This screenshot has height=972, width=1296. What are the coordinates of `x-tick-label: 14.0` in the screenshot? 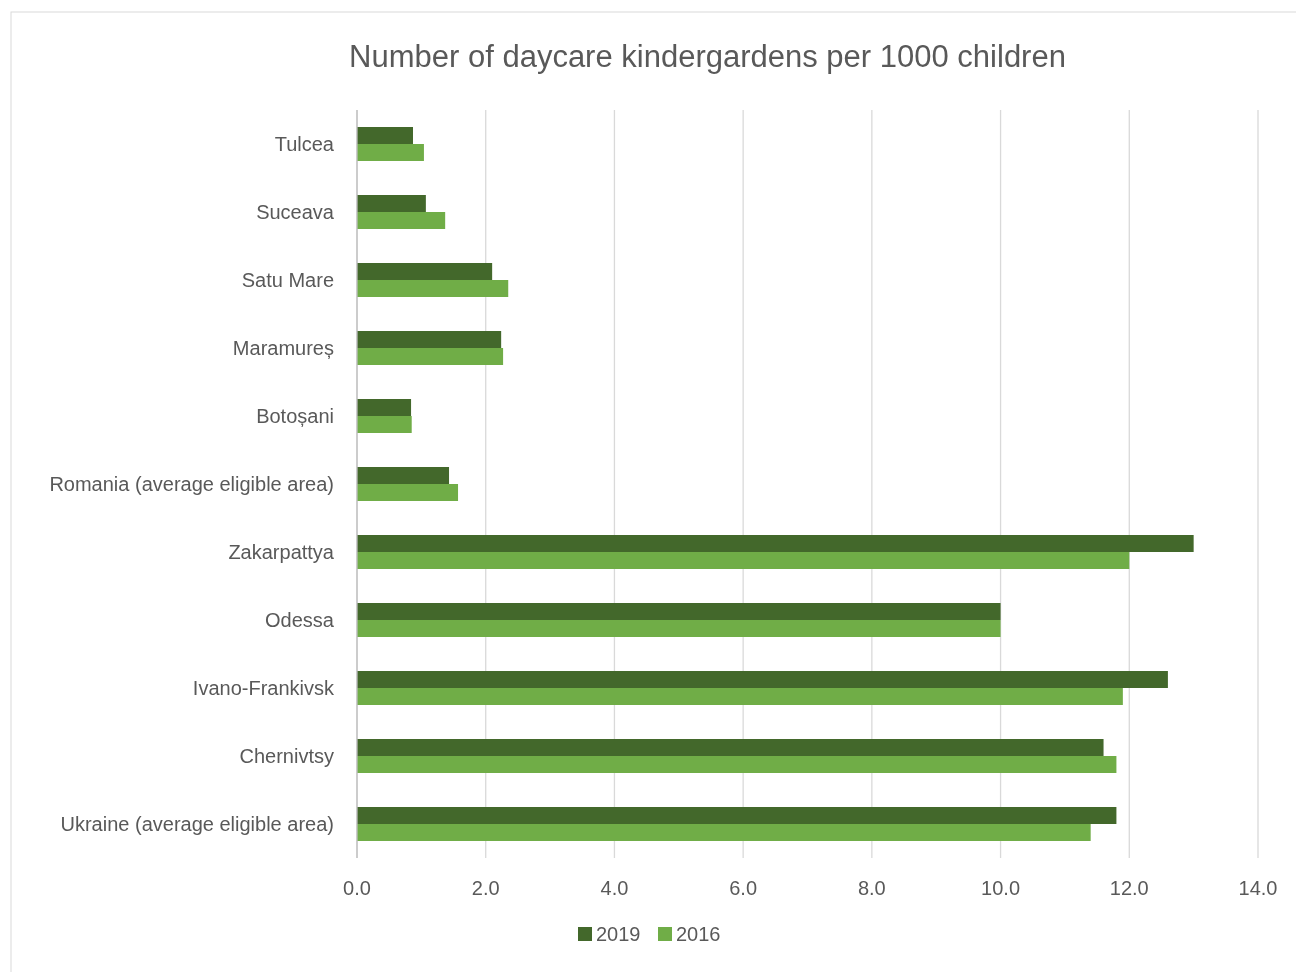 It's located at (1258, 888).